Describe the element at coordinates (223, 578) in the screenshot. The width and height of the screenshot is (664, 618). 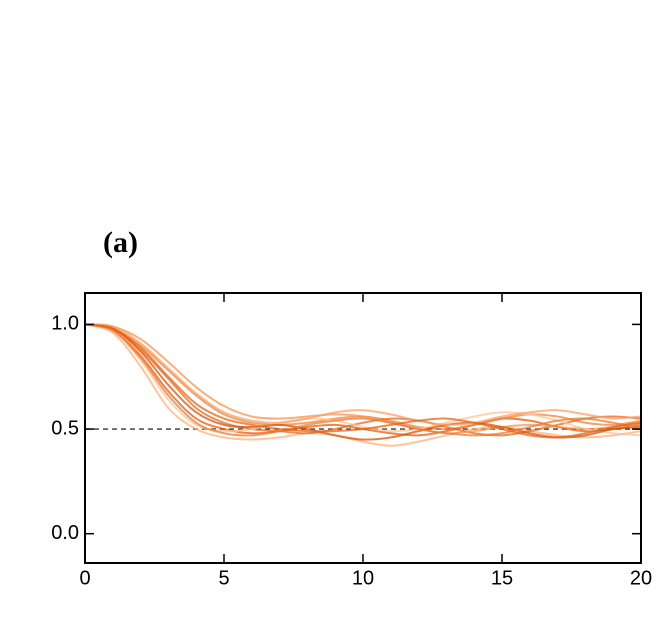
I see `x-tick-label: 5` at that location.